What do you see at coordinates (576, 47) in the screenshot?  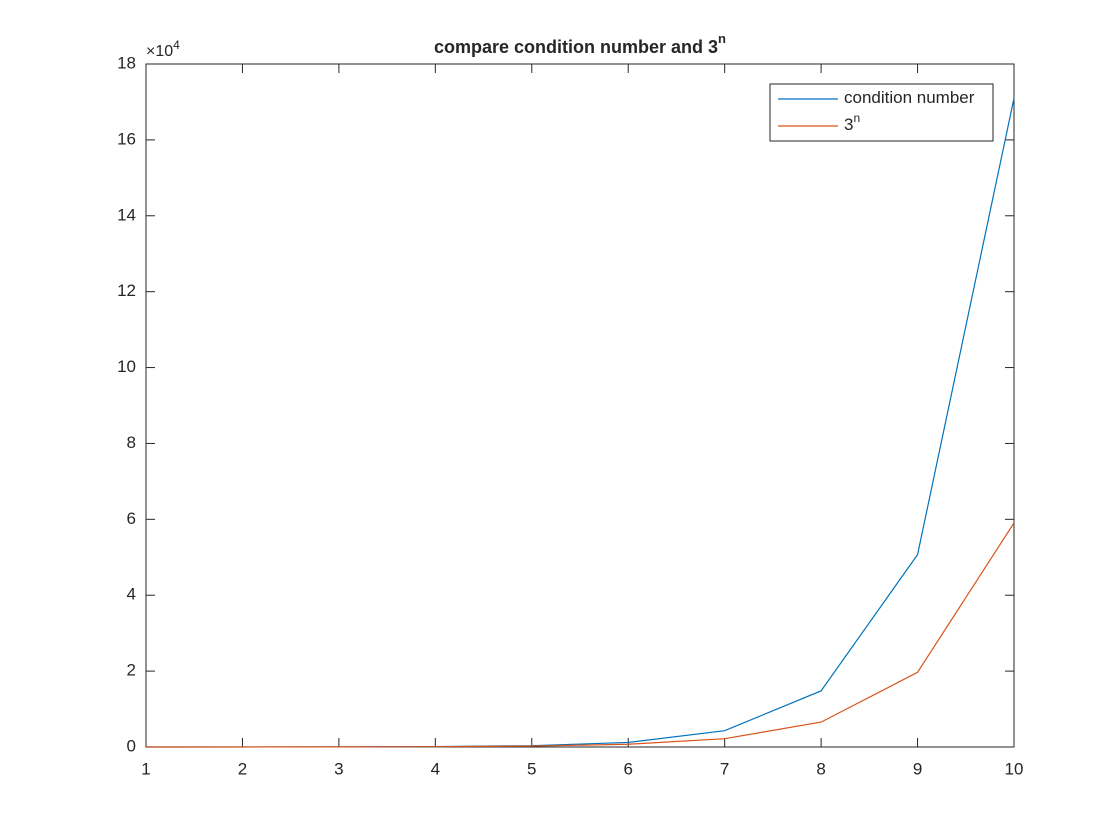 I see `title-text: compare condition number and 3` at bounding box center [576, 47].